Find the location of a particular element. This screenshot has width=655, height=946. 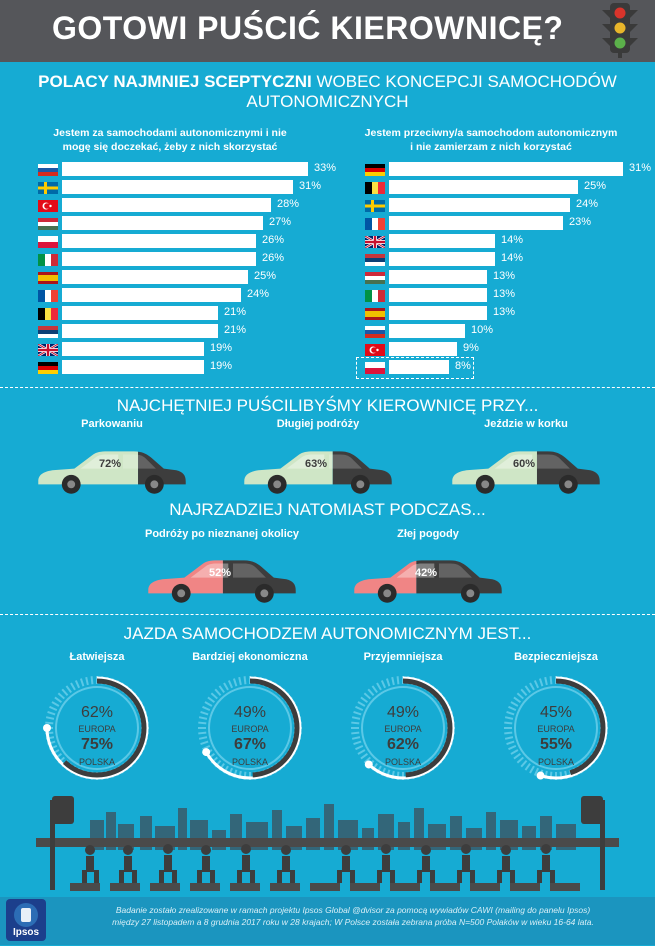

reason-top-value-label: 72% is located at coordinates (110, 464).